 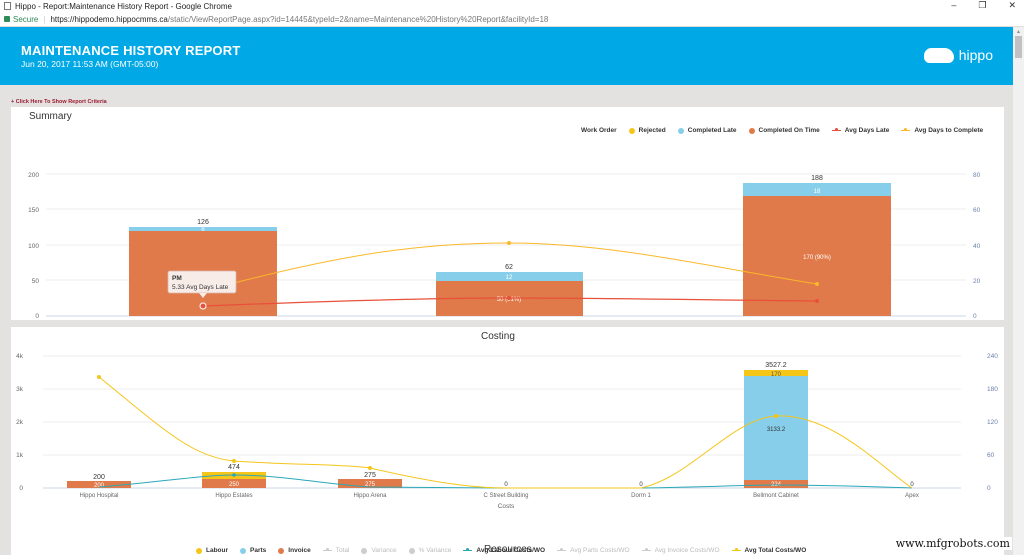 What do you see at coordinates (234, 485) in the screenshot?
I see `svg-text: 250` at bounding box center [234, 485].